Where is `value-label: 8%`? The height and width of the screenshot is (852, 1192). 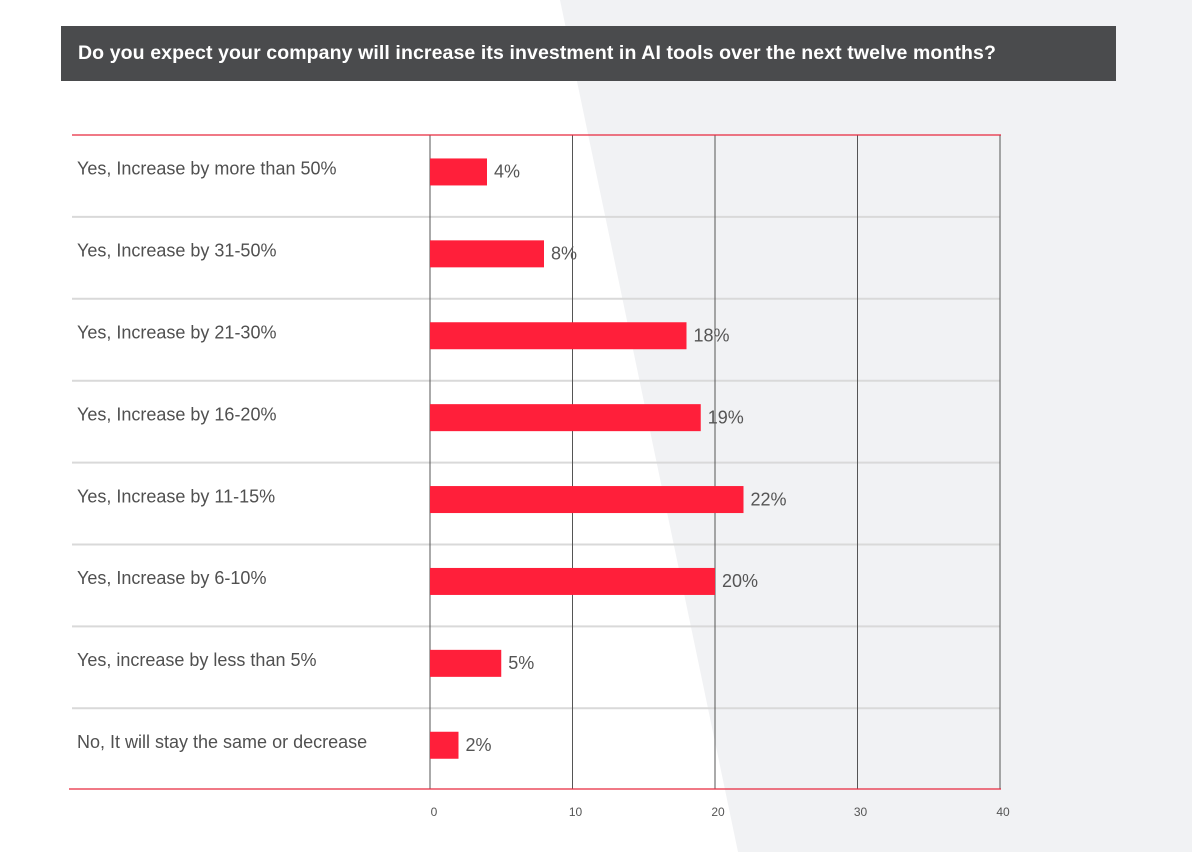 value-label: 8% is located at coordinates (564, 254).